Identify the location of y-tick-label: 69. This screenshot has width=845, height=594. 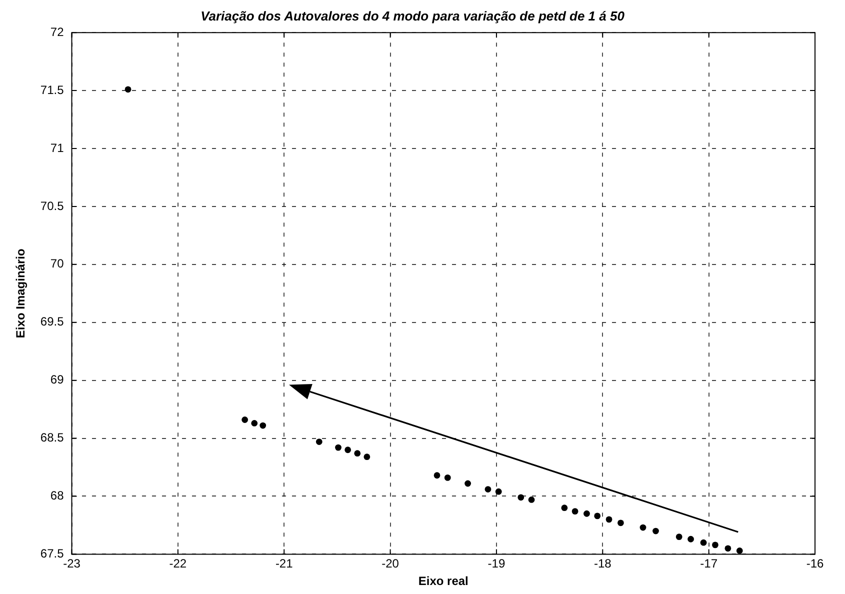
(57, 379).